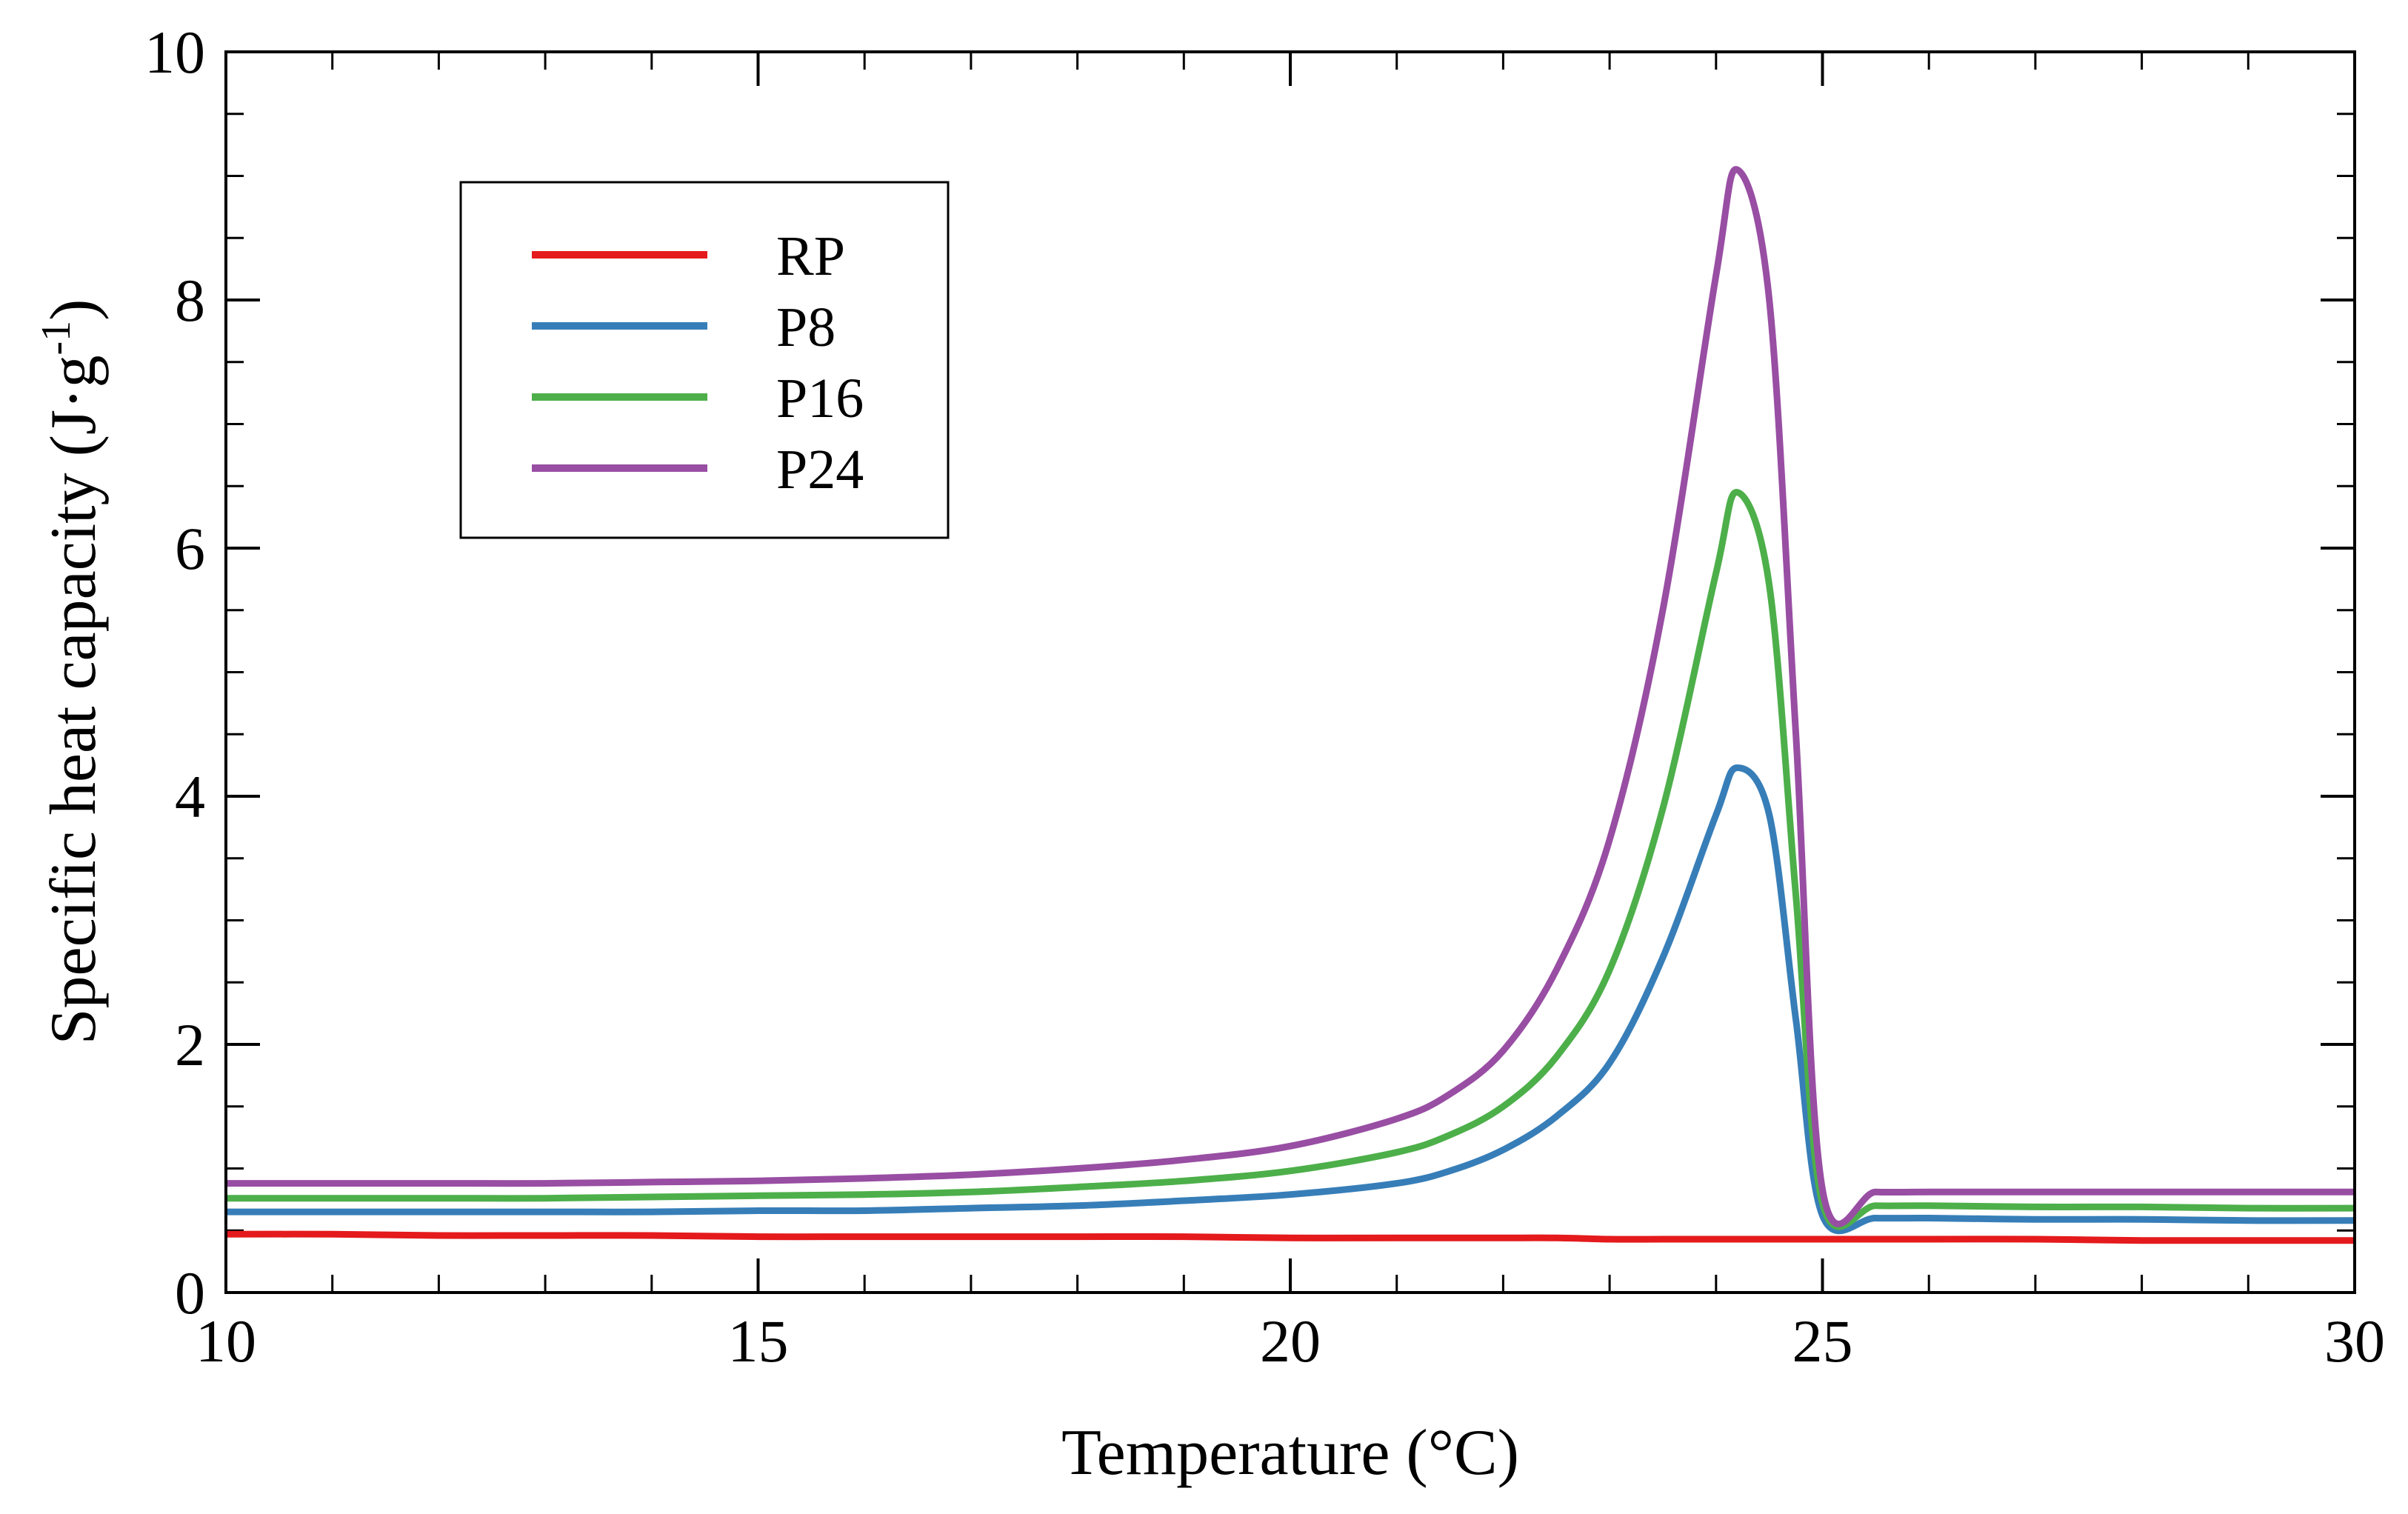 Image resolution: width=2408 pixels, height=1514 pixels. I want to click on legend-label-rp: RP, so click(810, 256).